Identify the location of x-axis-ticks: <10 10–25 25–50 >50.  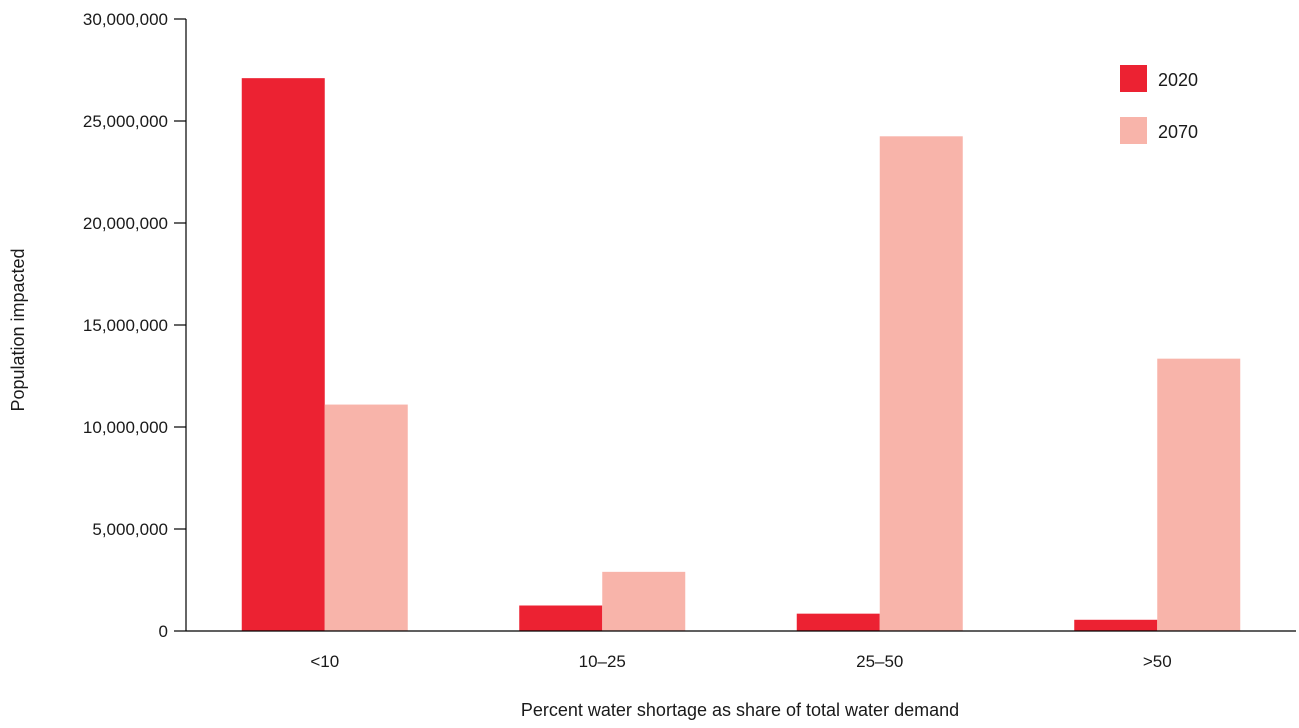
(740, 661).